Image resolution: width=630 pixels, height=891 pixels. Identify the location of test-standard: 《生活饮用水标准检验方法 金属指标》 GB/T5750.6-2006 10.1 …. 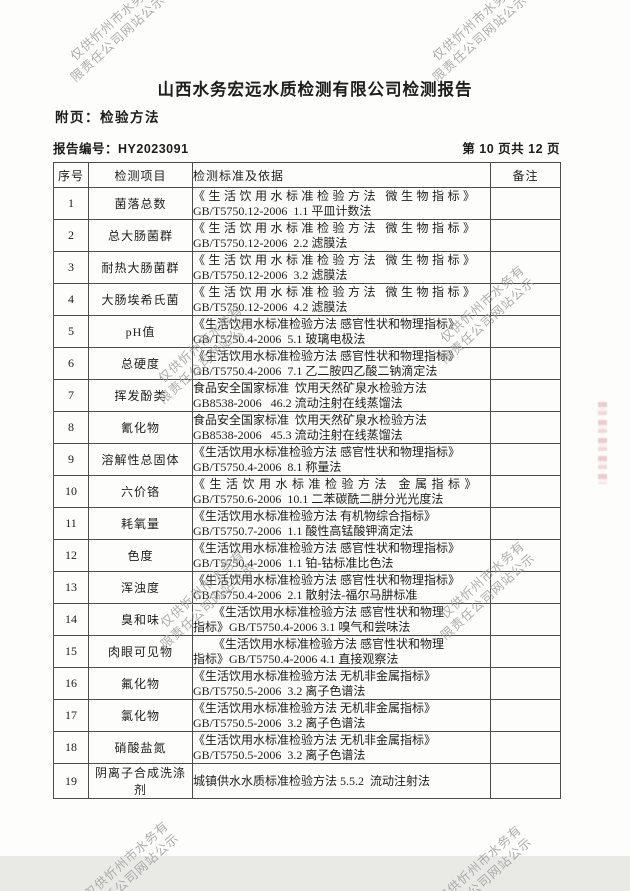
(341, 491).